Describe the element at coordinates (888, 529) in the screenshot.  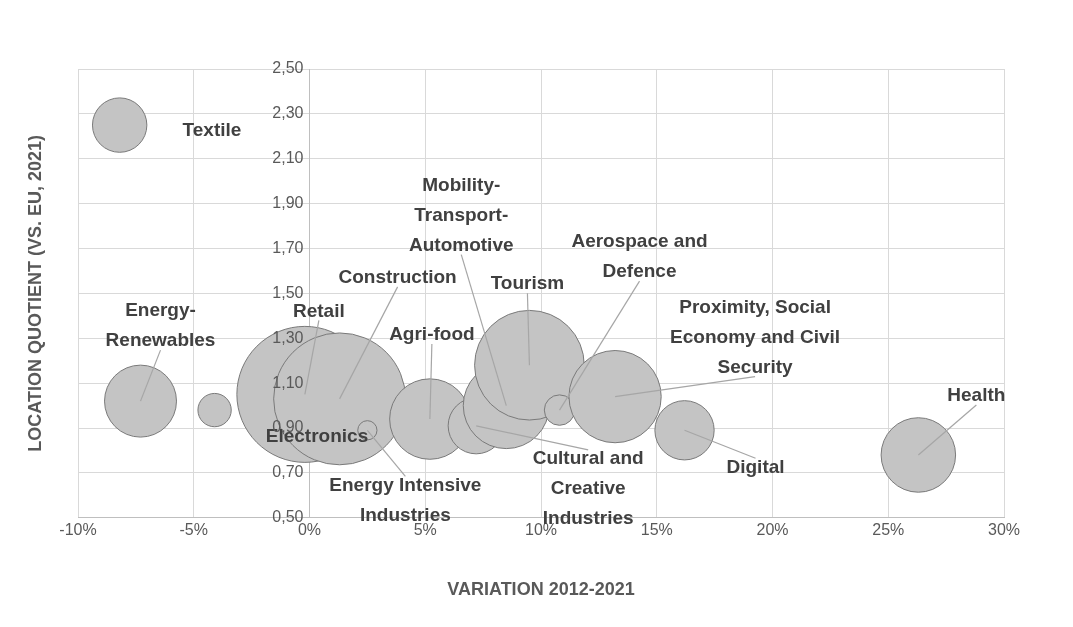
I see `x-tick-label: 25%` at that location.